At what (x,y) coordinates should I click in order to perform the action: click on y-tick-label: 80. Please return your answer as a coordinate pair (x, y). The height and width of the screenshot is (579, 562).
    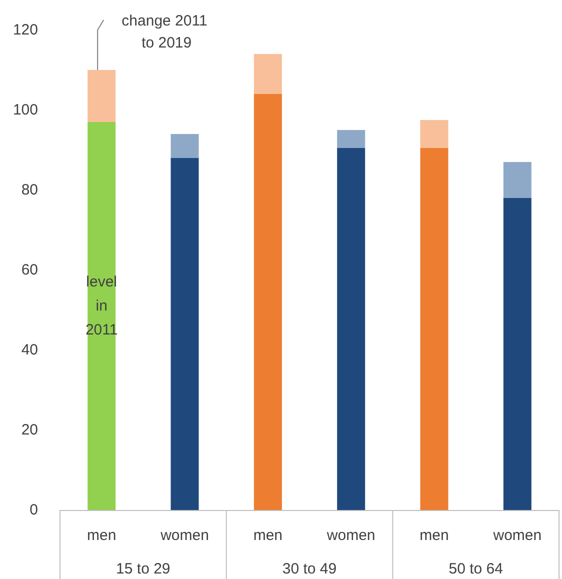
    Looking at the image, I should click on (29, 190).